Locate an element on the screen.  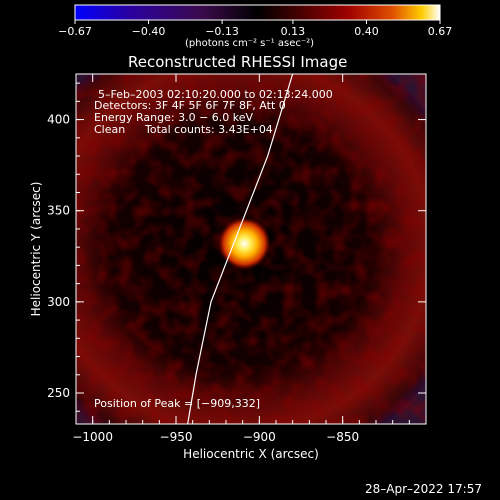
y-tick-label: 300 is located at coordinates (58, 302).